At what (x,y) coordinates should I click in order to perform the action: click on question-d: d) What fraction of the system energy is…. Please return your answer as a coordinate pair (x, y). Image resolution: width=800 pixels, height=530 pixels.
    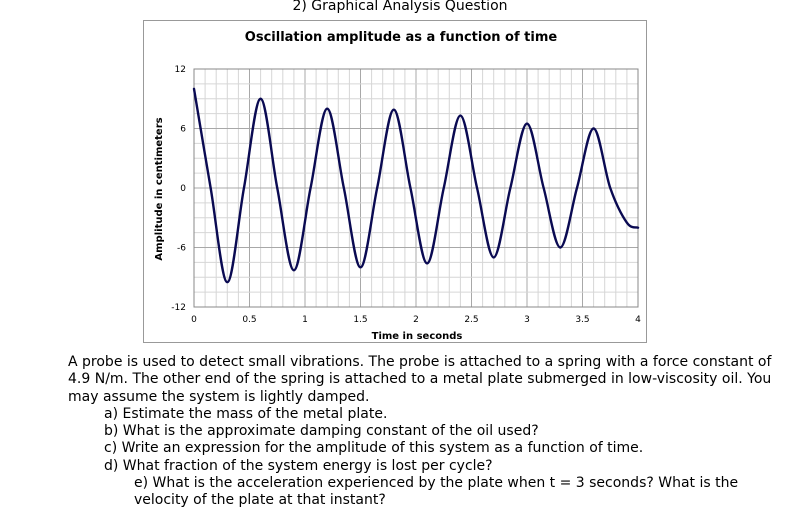
    Looking at the image, I should click on (298, 465).